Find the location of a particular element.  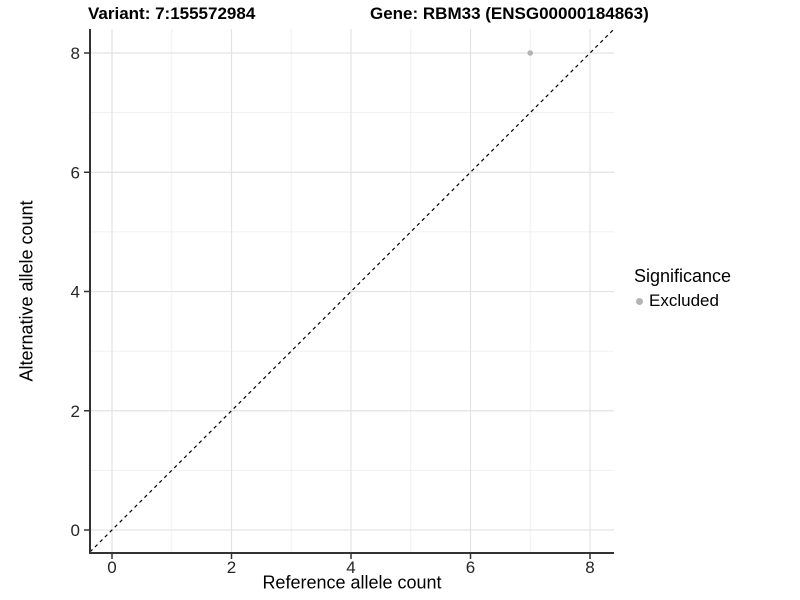

plot-title-gene: Gene: RBM33 (ENSG00000184863) is located at coordinates (509, 13).